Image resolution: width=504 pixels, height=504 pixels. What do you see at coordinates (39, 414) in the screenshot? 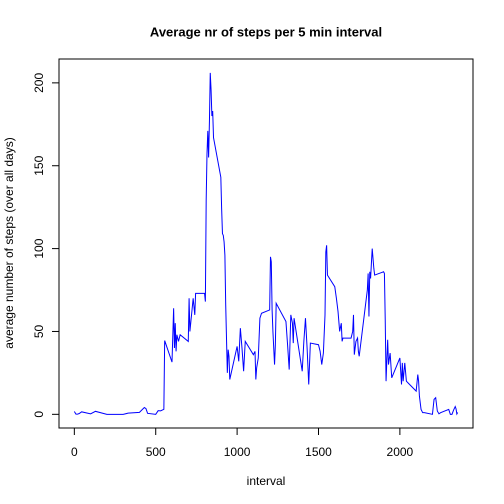
I see `y-tick-label: 0` at bounding box center [39, 414].